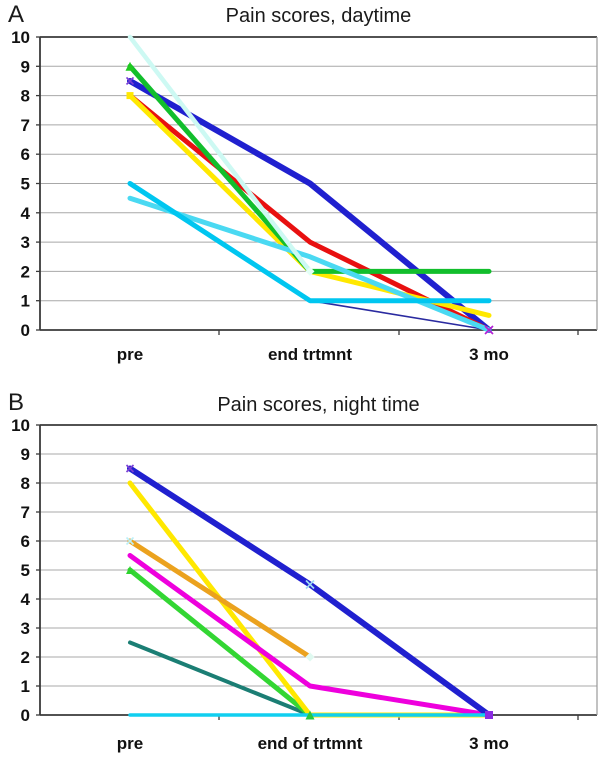 The height and width of the screenshot is (757, 604). Describe the element at coordinates (220, 599) in the screenshot. I see `series-line-orange` at that location.